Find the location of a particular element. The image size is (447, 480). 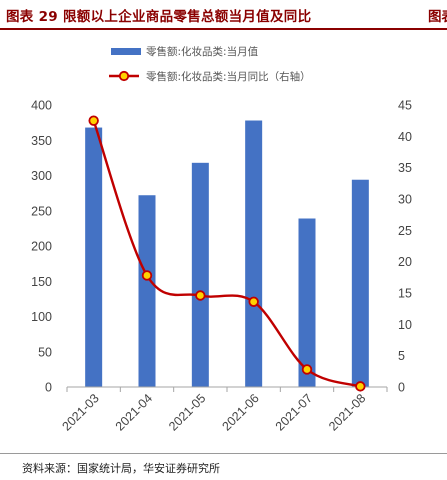

x-tick-label: 2021-06 is located at coordinates (240, 412).